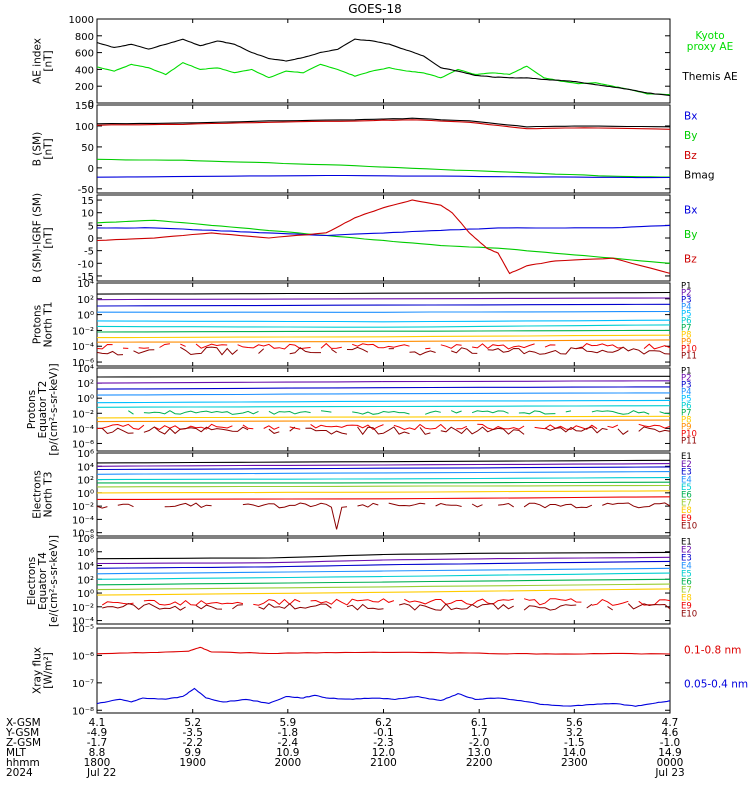 Image resolution: width=750 pixels, height=800 pixels. Describe the element at coordinates (383, 473) in the screenshot. I see `series-e4` at that location.